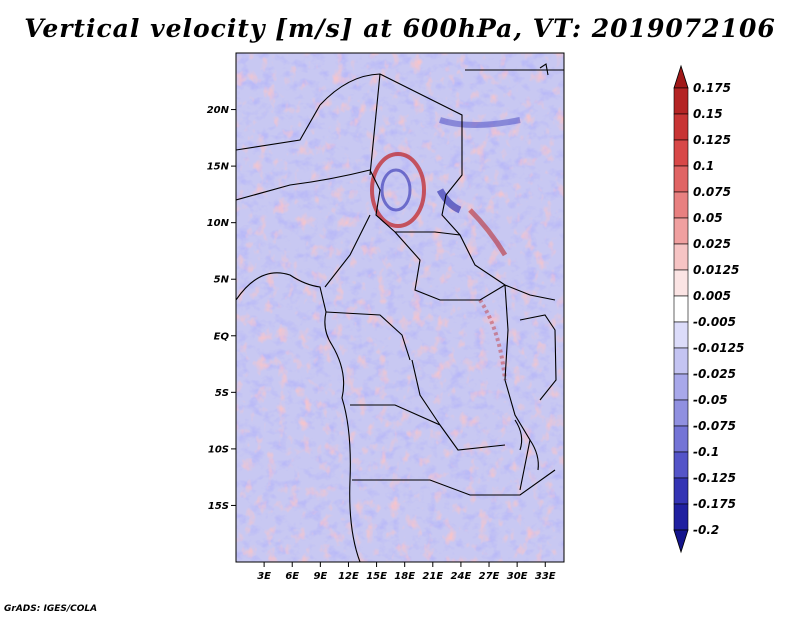 This screenshot has width=800, height=618. I want to click on lat-tick-label: 20N, so click(218, 110).